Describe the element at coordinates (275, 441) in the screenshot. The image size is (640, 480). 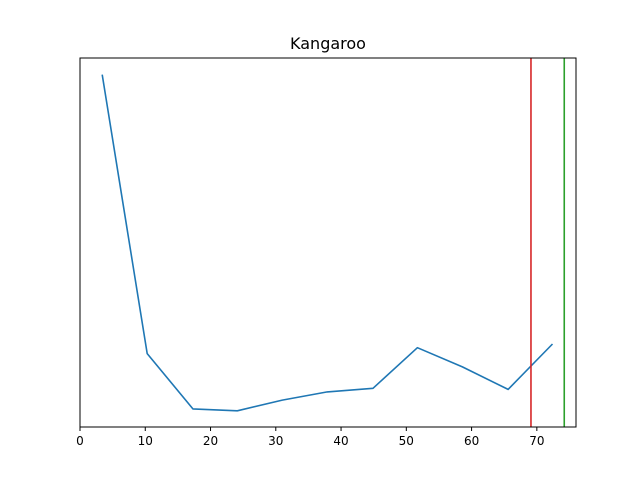
I see `x-tick-label: 30` at that location.